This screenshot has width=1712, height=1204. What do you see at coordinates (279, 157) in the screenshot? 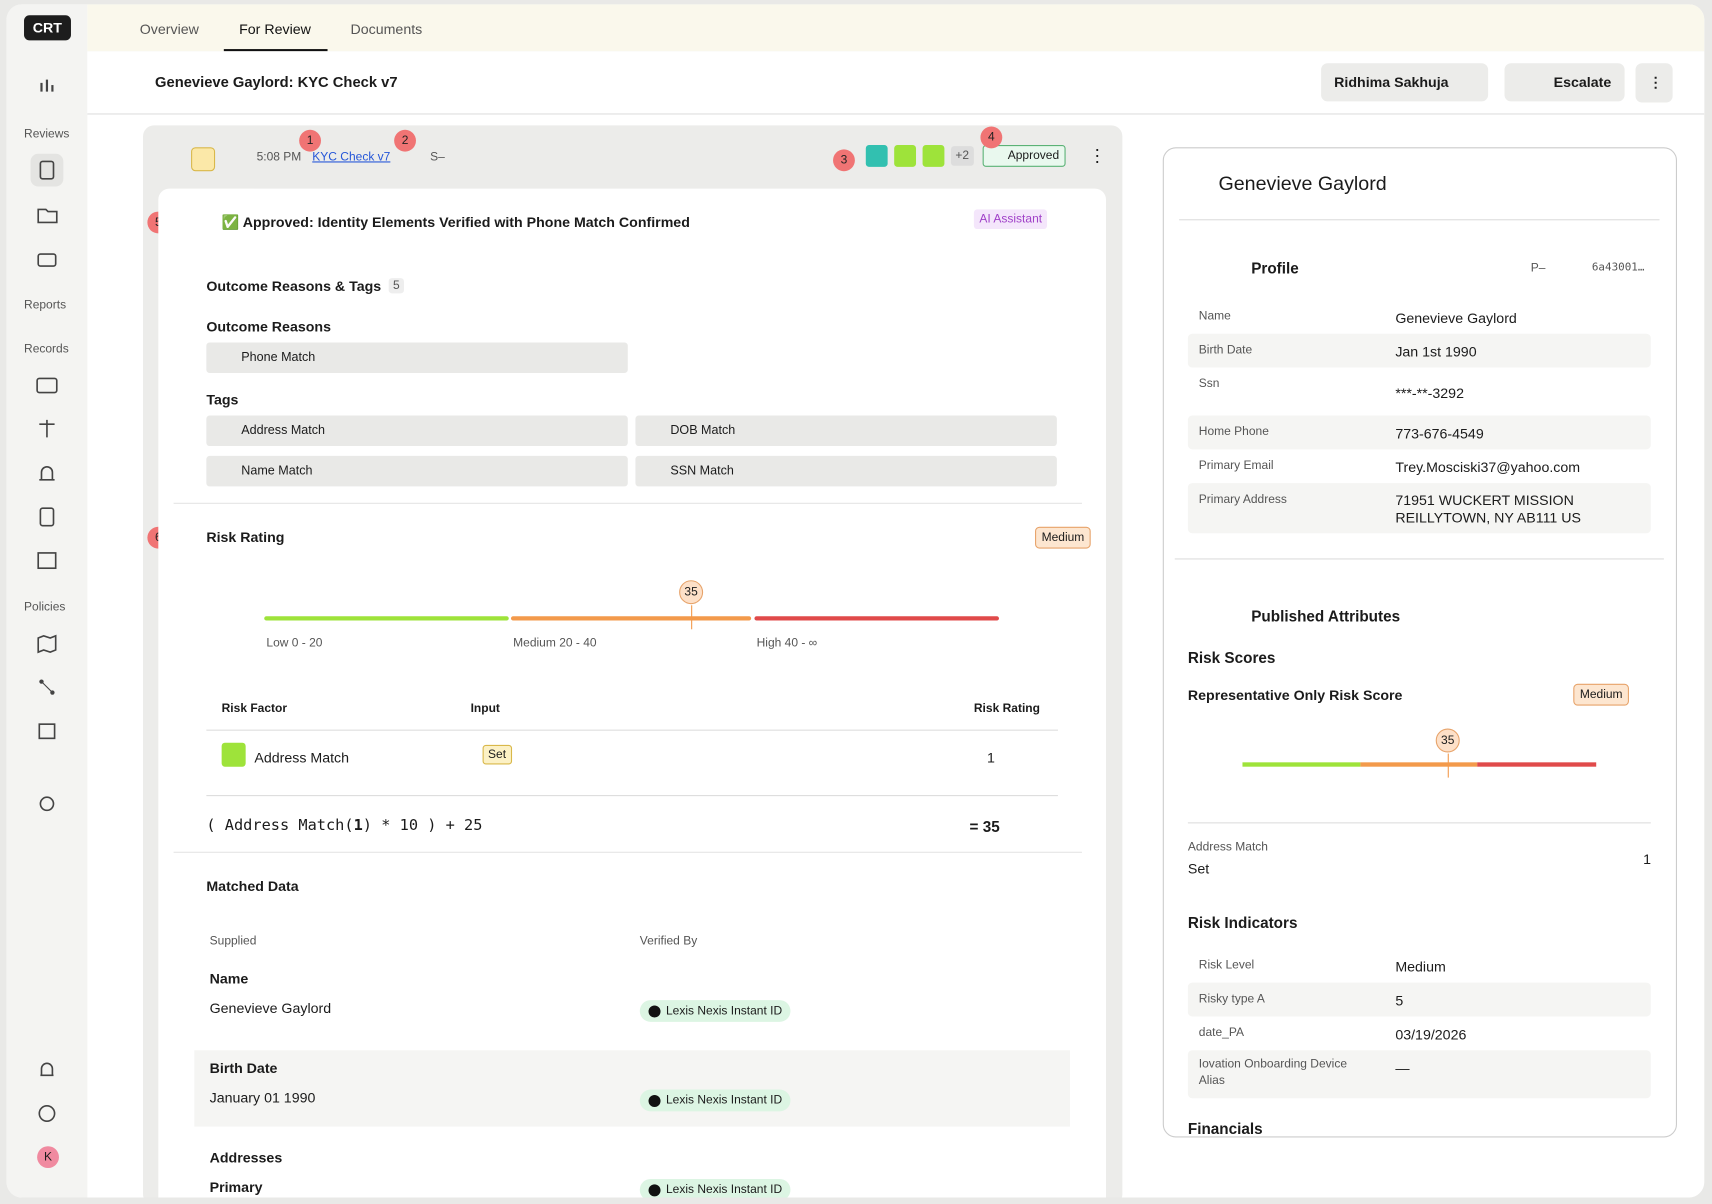
I see `run-time: 5:08 PM` at bounding box center [279, 157].